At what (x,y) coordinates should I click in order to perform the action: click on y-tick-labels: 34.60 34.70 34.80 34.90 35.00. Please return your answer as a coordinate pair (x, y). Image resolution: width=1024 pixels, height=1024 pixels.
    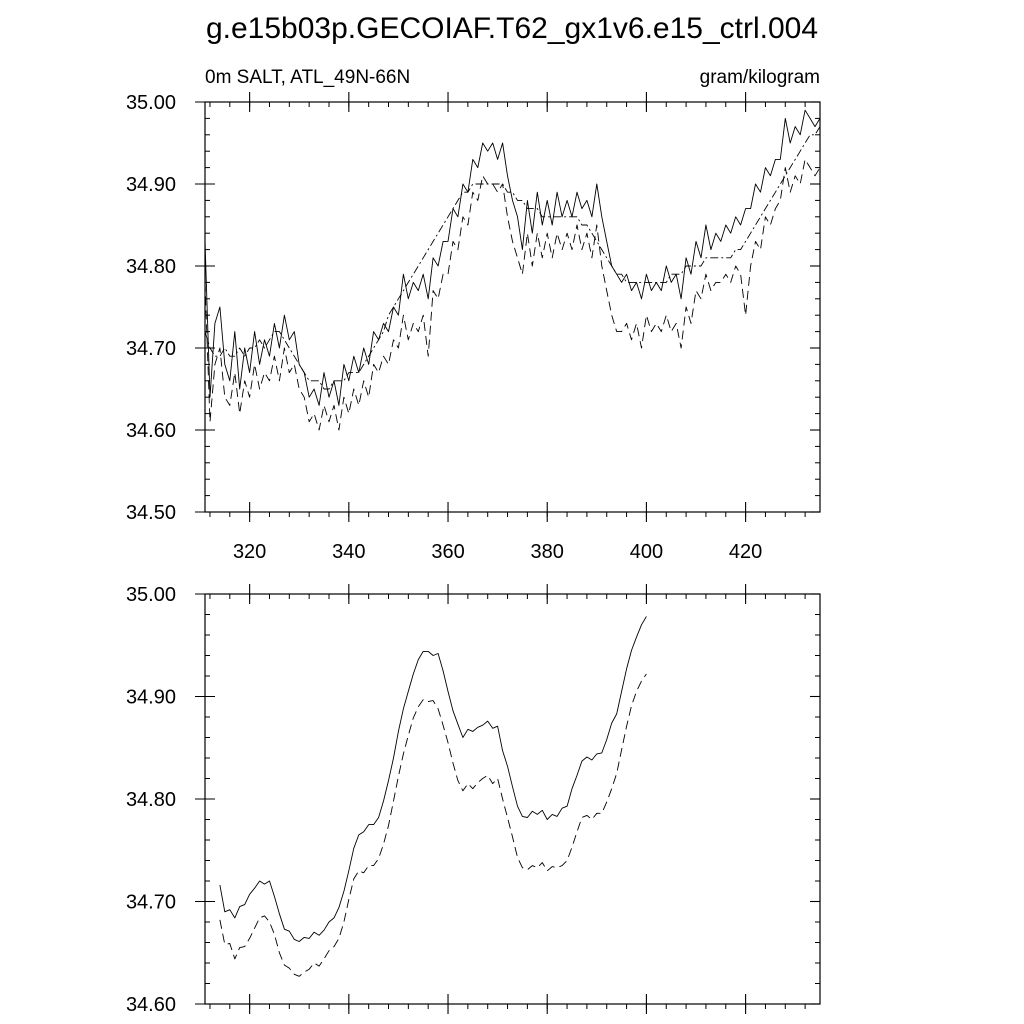
    Looking at the image, I should click on (151, 800).